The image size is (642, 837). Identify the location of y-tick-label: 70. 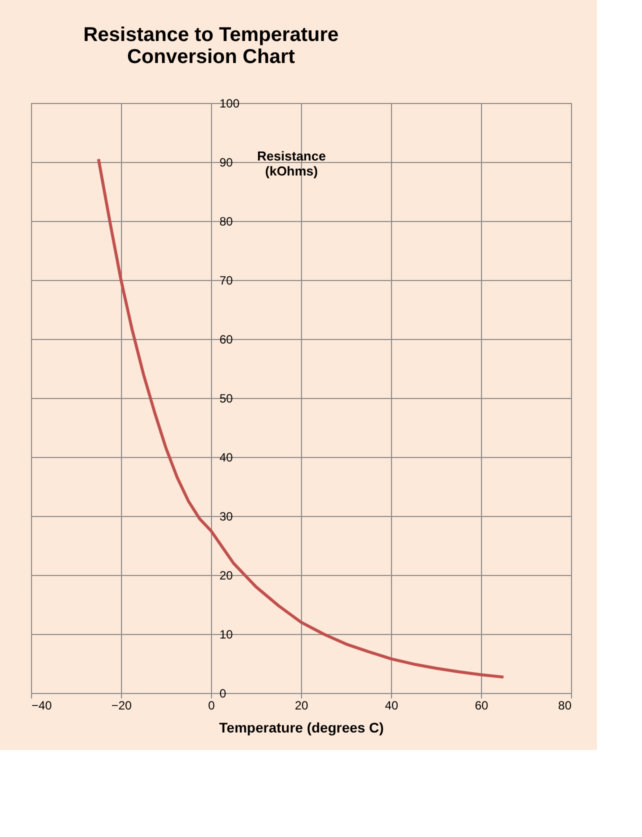
(227, 281).